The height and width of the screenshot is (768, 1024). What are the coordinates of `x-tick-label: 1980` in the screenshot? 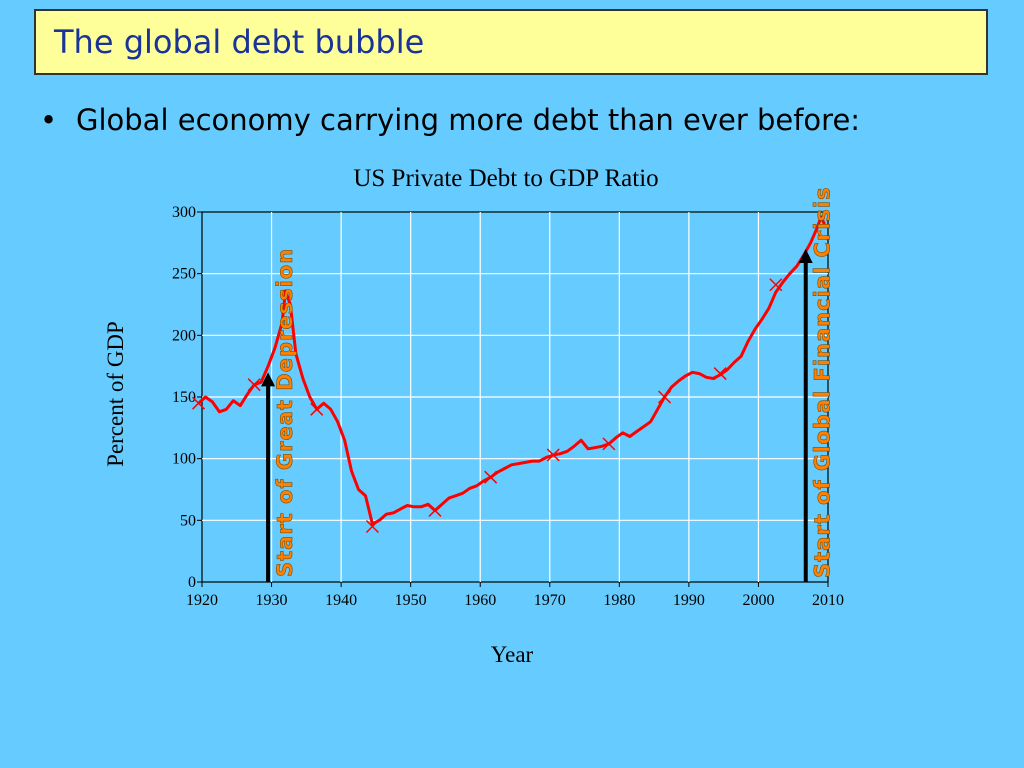 It's located at (619, 600).